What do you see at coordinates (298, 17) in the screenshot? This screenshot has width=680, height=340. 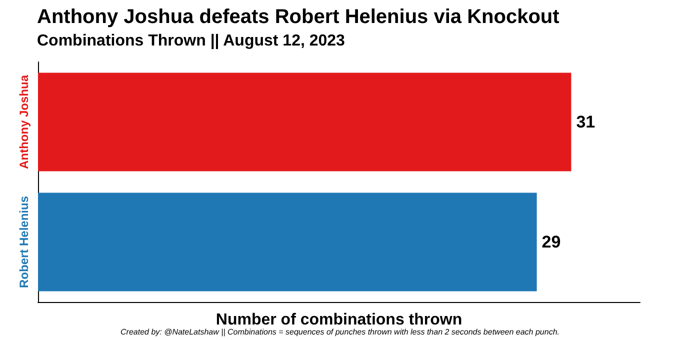 I see `chart-title: Anthony Joshua defeats Robert Helenius via Knockout` at bounding box center [298, 17].